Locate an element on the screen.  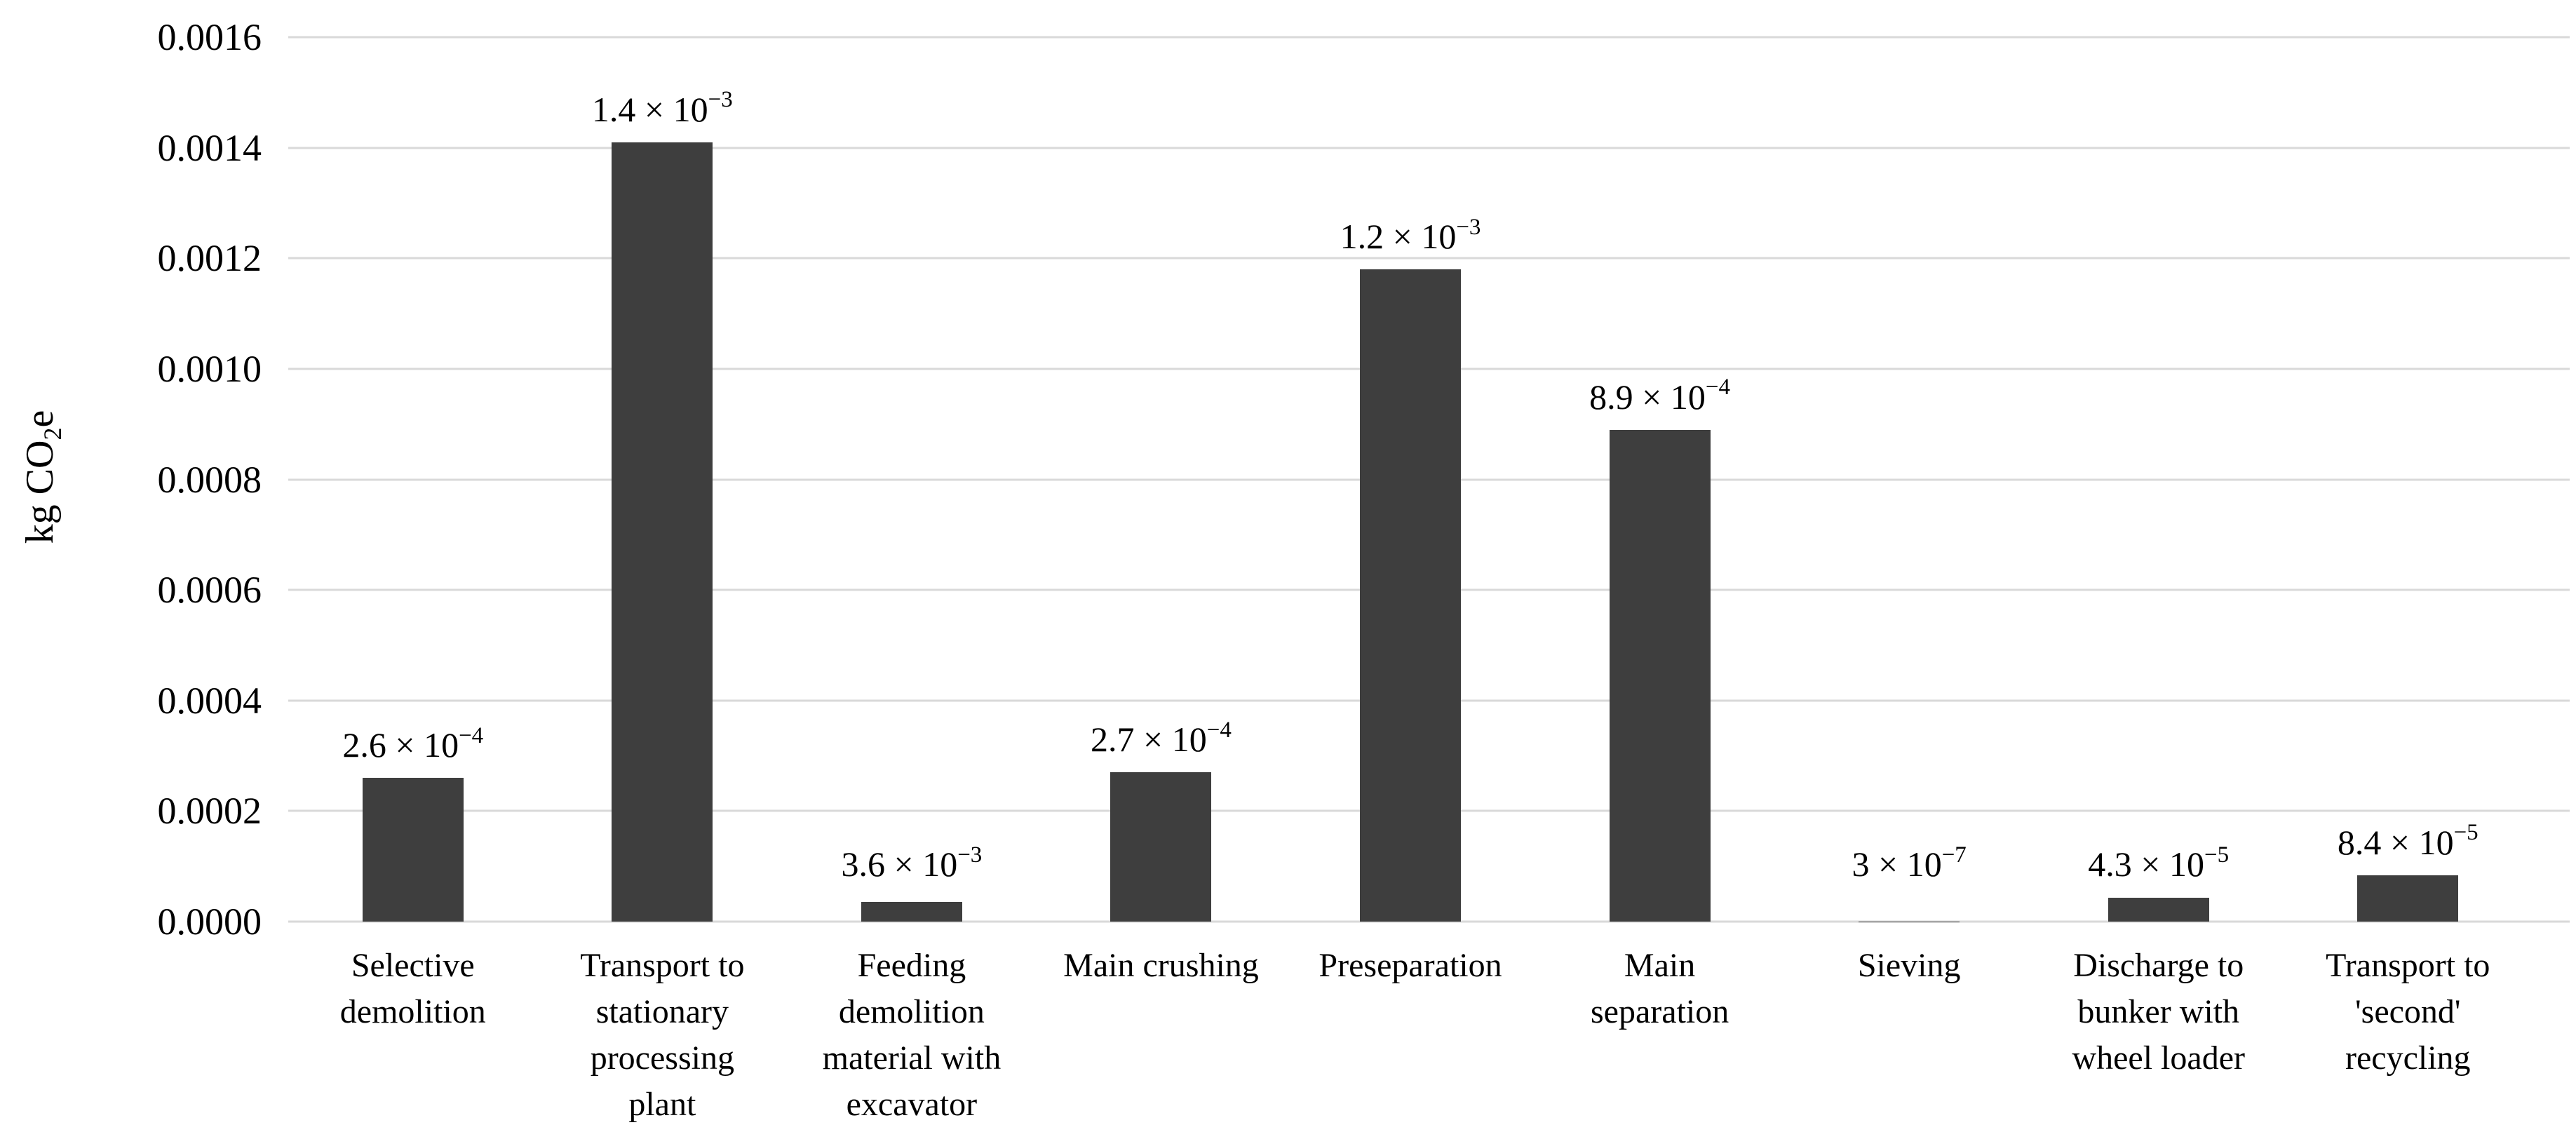
bar-preseparation is located at coordinates (1411, 595).